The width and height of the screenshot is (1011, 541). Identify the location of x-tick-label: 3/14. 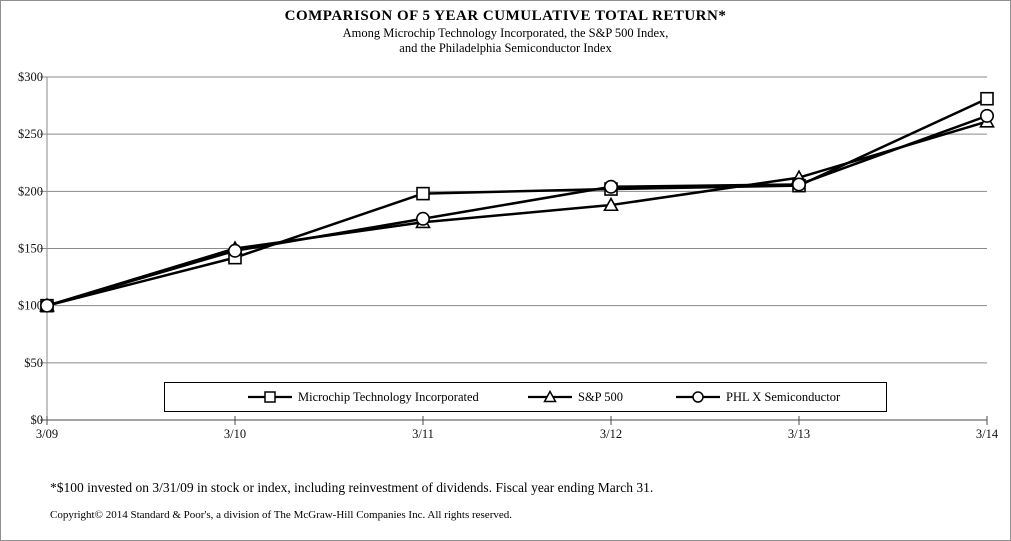
(987, 434).